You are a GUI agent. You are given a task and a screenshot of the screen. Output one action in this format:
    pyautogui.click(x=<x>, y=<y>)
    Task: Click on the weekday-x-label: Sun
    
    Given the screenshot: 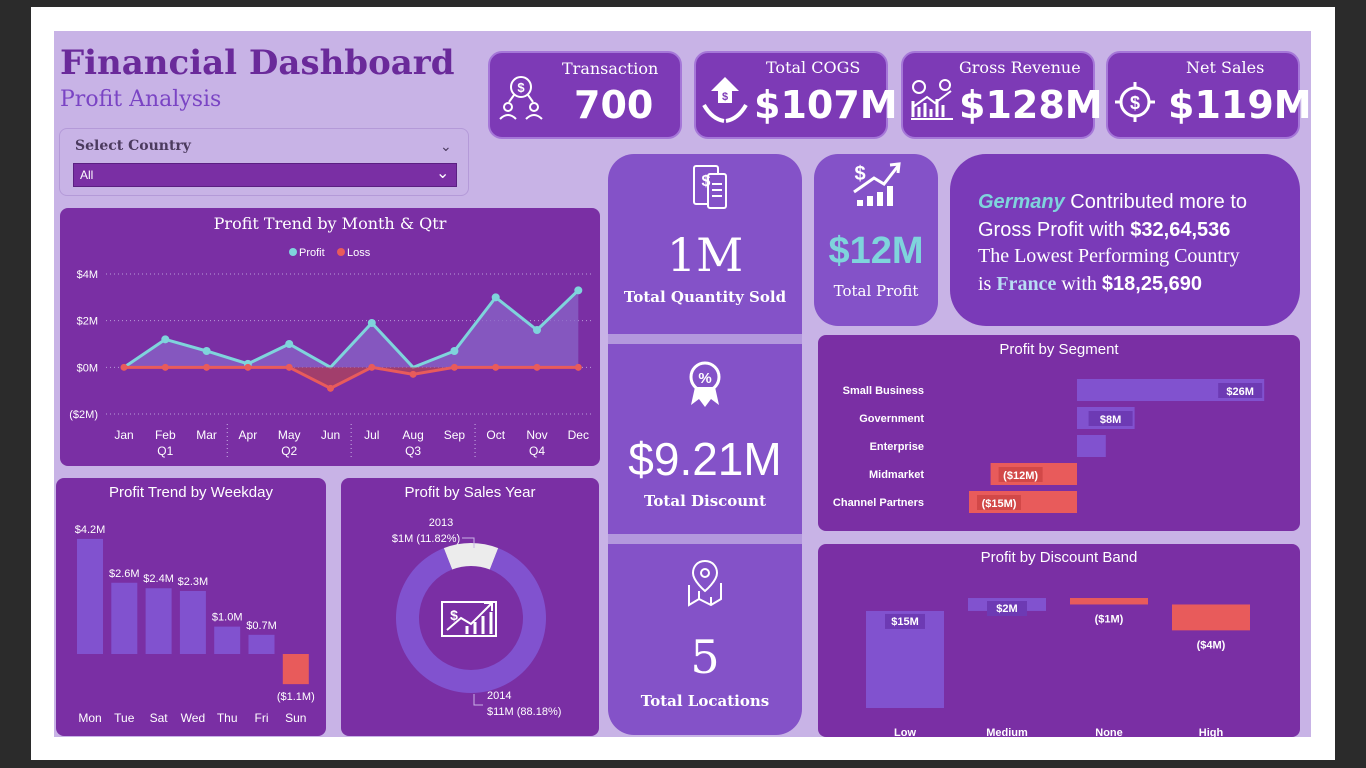 What is the action you would take?
    pyautogui.click(x=295, y=718)
    